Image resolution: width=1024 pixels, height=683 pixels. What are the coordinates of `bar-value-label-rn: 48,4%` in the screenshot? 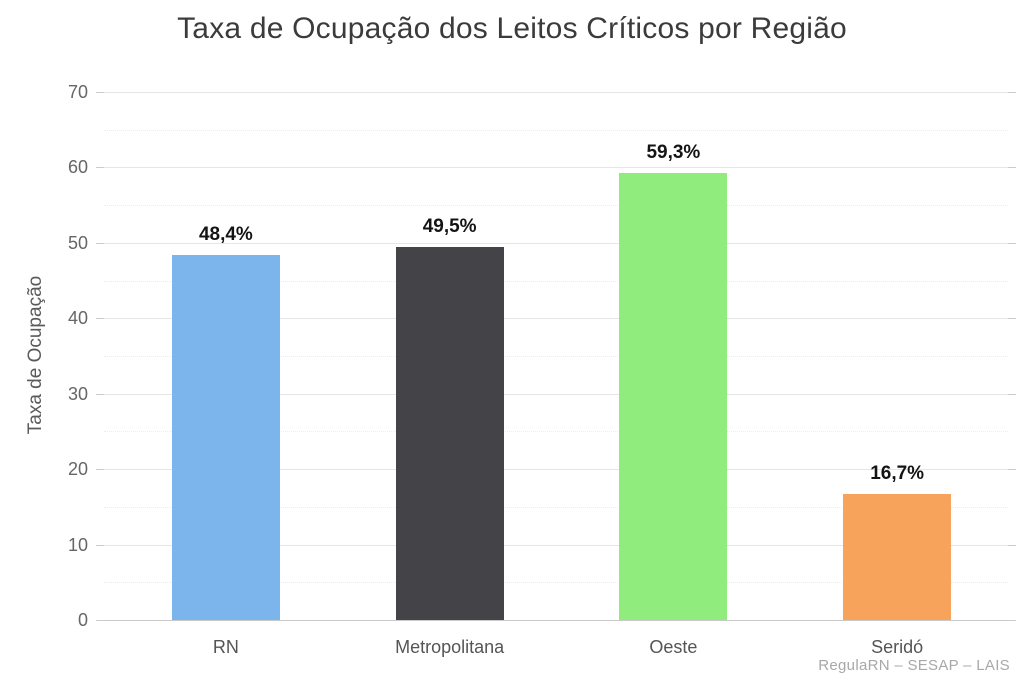 It's located at (225, 234).